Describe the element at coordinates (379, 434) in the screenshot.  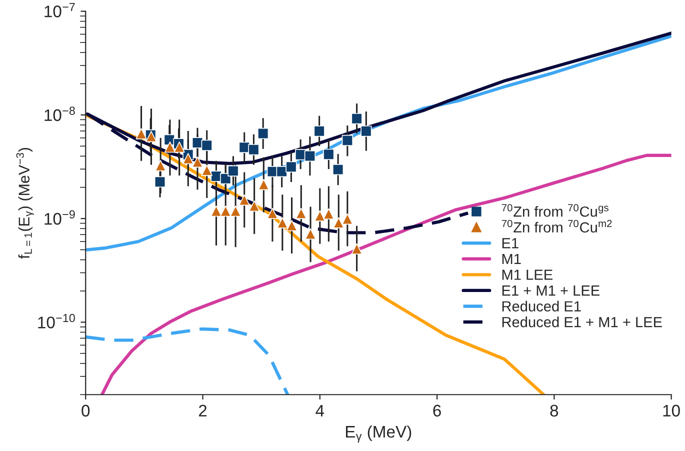
I see `x-axis-title: E$_{γ}$ (MeV)` at that location.